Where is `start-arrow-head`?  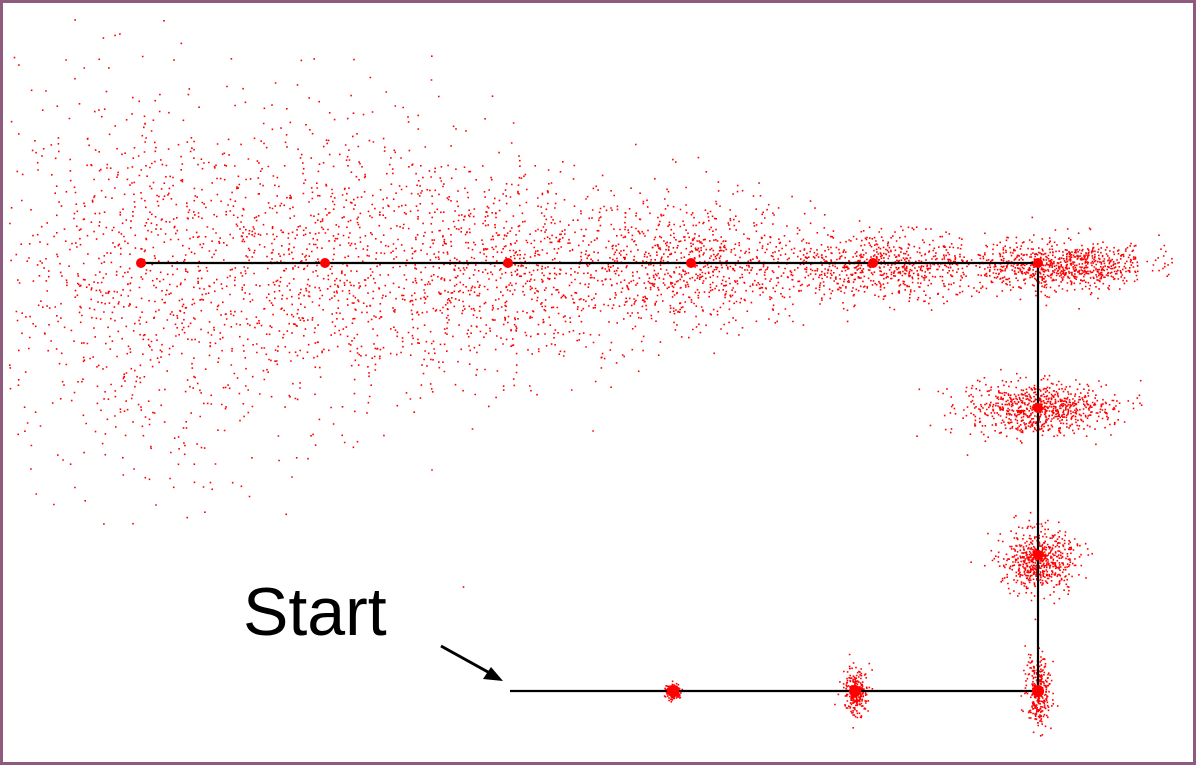 start-arrow-head is located at coordinates (493, 674).